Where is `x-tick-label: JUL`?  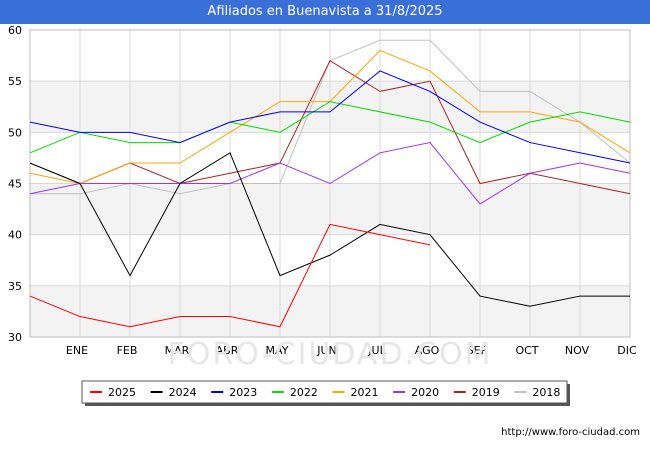 x-tick-label: JUL is located at coordinates (376, 350).